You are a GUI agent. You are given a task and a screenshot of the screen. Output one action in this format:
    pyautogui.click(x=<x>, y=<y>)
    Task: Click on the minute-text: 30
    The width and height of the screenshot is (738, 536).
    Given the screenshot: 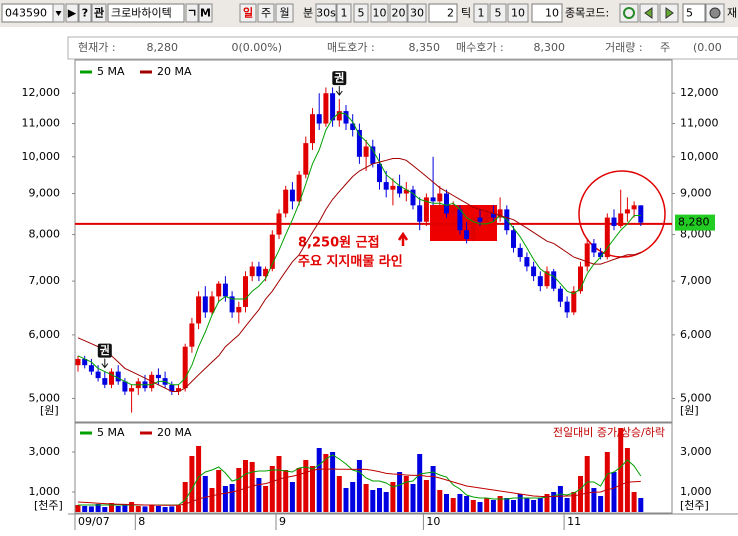 What is the action you would take?
    pyautogui.click(x=417, y=13)
    